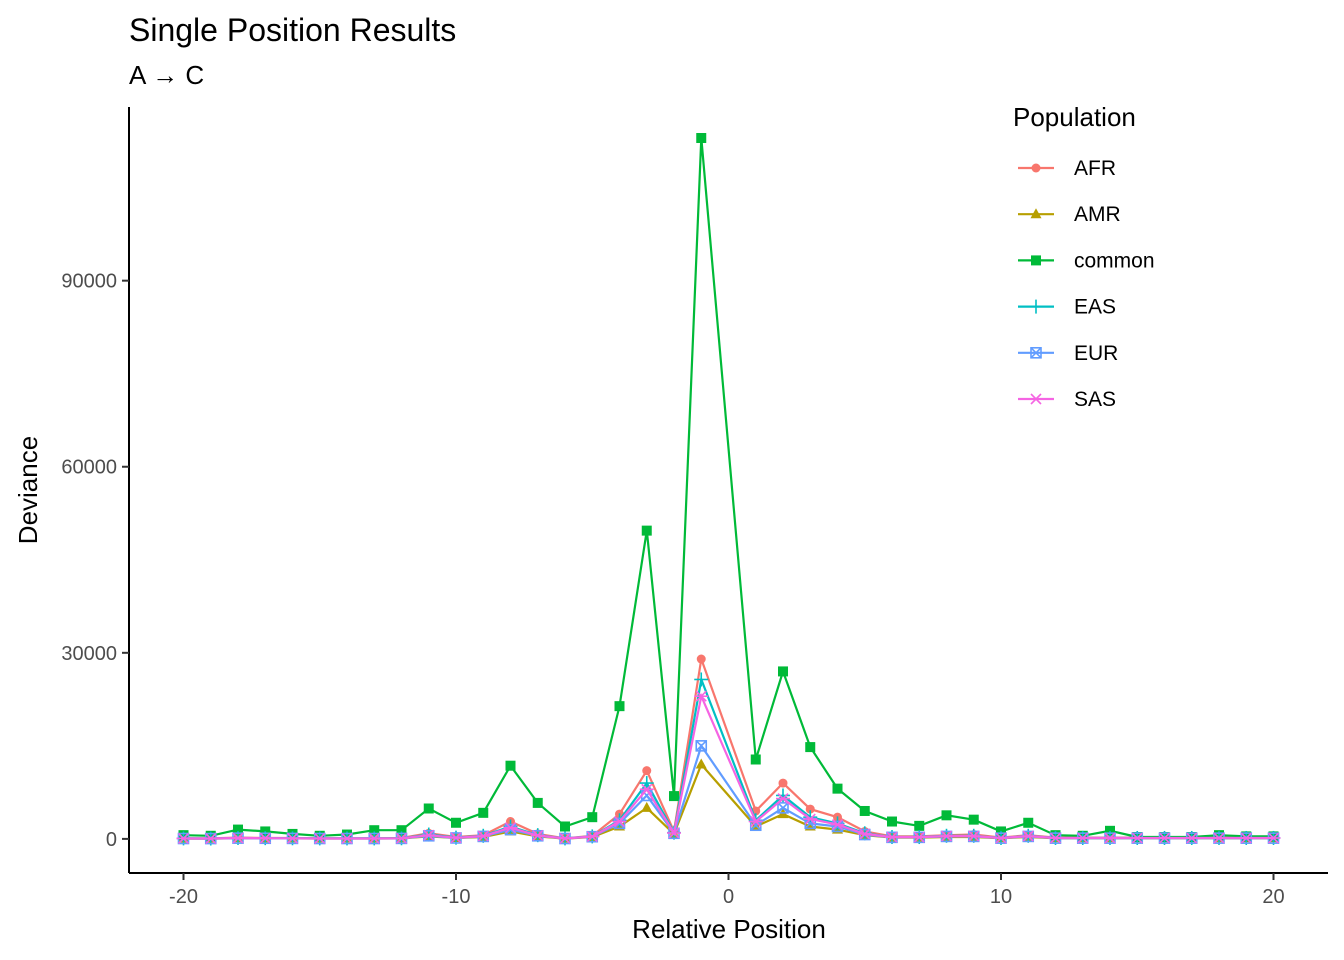  Describe the element at coordinates (456, 897) in the screenshot. I see `x-tick-label: -10` at that location.